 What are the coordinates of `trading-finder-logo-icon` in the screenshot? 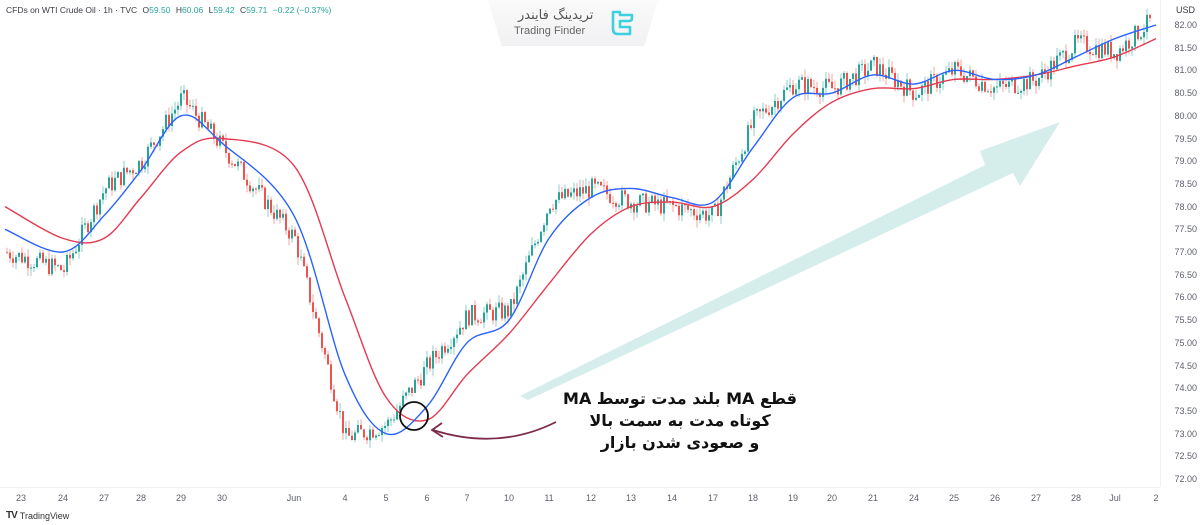 It's located at (622, 23).